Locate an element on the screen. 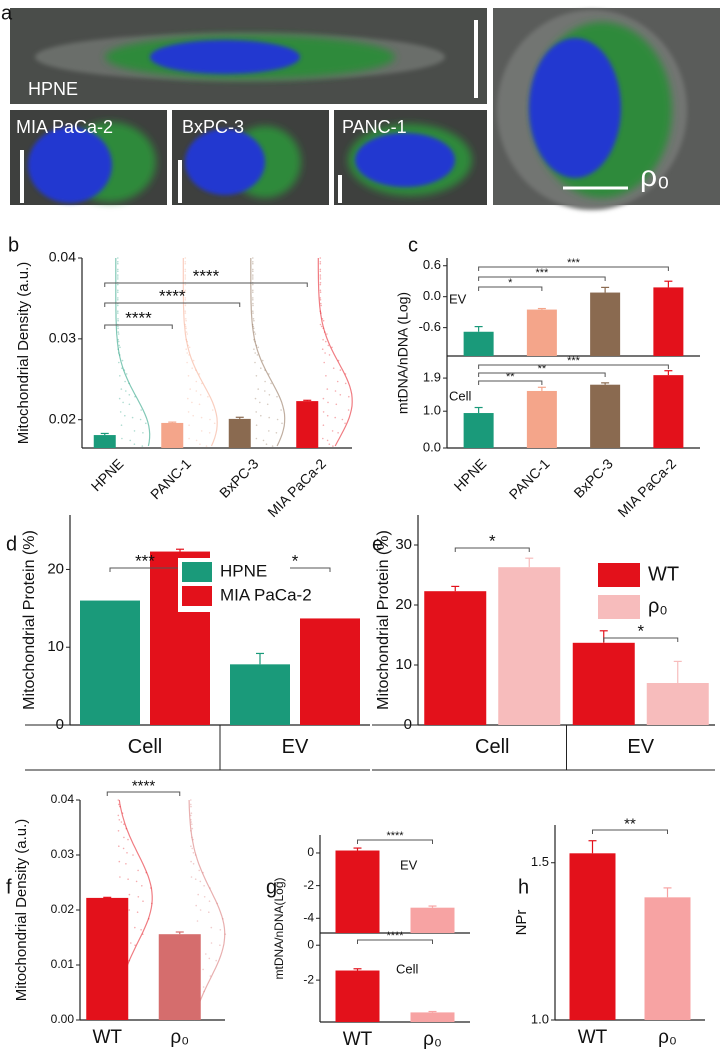  x-tick-label: HPNE is located at coordinates (107, 474).